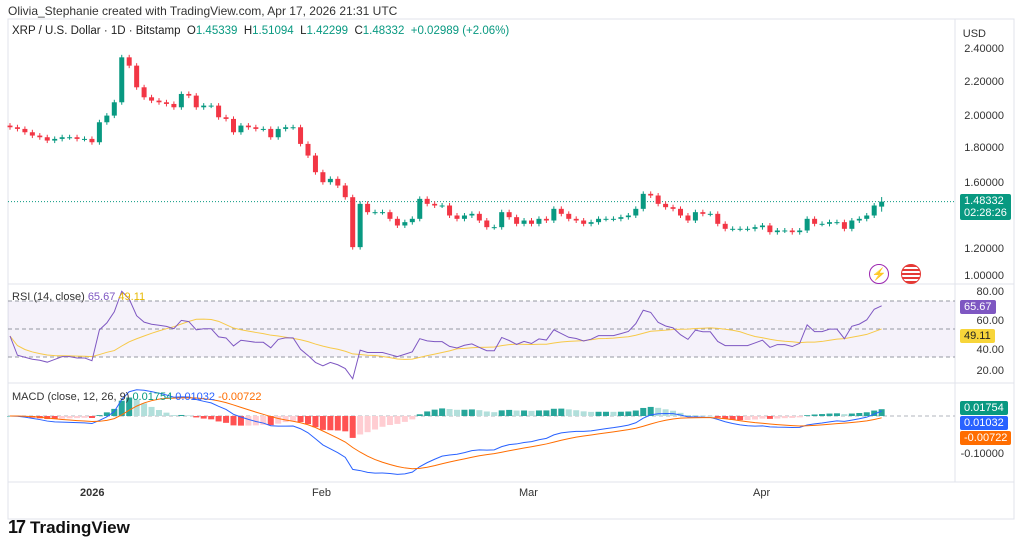 Image resolution: width=1024 pixels, height=549 pixels. Describe the element at coordinates (911, 274) in the screenshot. I see `us-flag-icon` at that location.